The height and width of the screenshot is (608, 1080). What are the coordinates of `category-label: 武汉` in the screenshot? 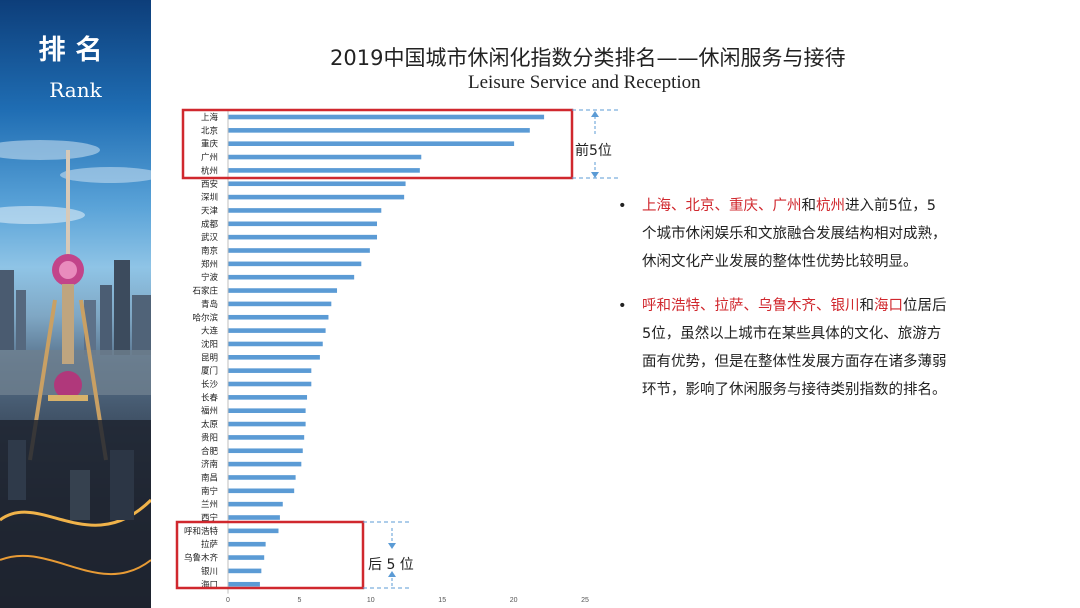 It's located at (210, 237).